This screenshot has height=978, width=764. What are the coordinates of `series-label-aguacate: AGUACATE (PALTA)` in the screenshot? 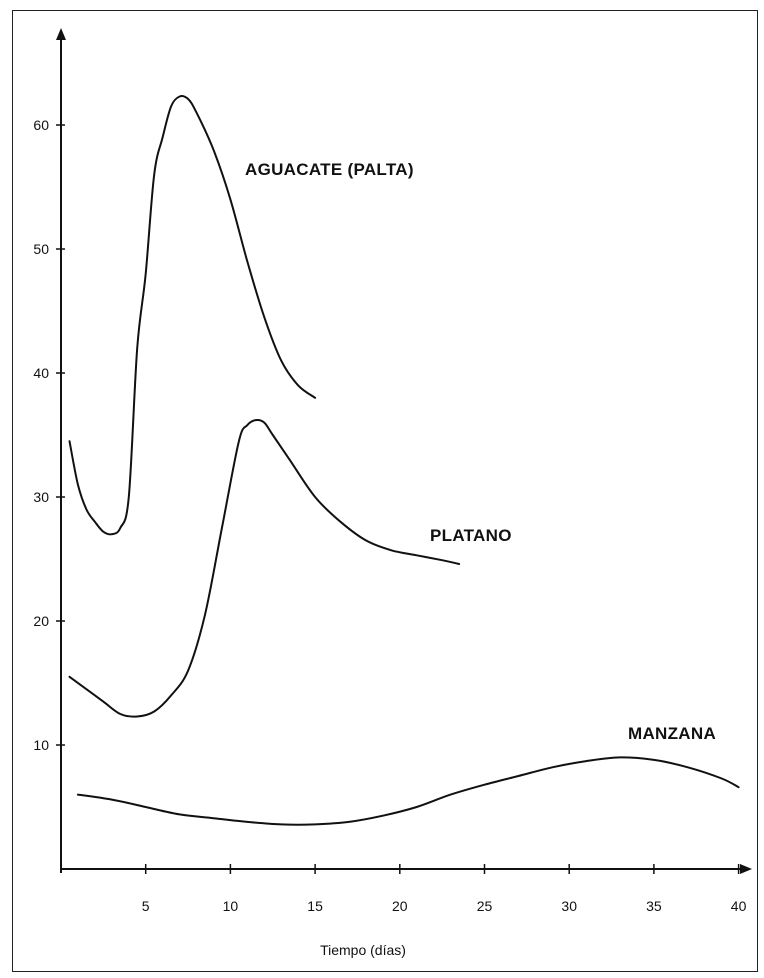 It's located at (329, 169).